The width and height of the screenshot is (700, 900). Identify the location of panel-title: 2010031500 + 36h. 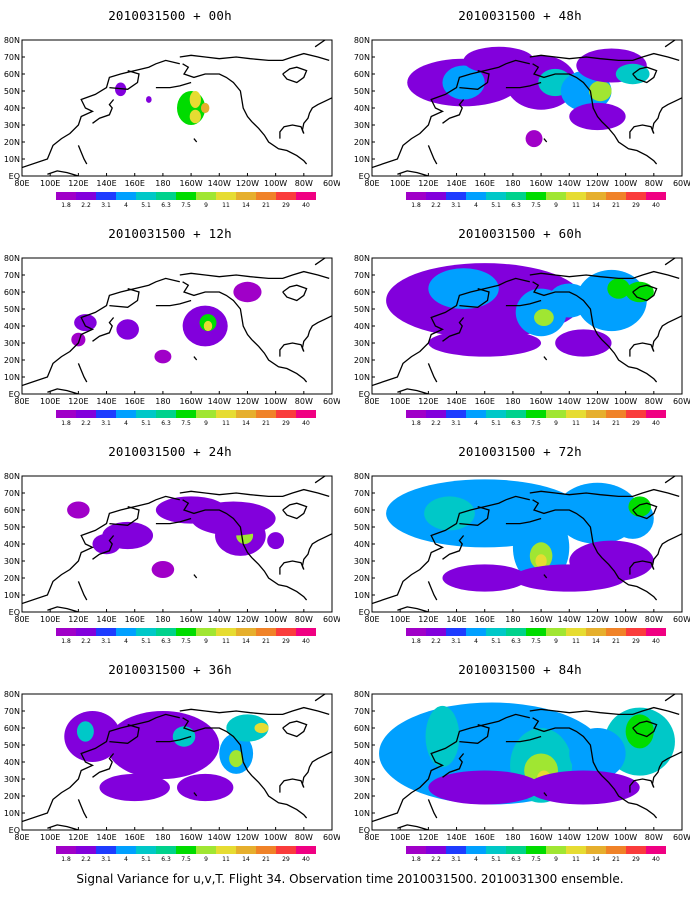
(170, 669).